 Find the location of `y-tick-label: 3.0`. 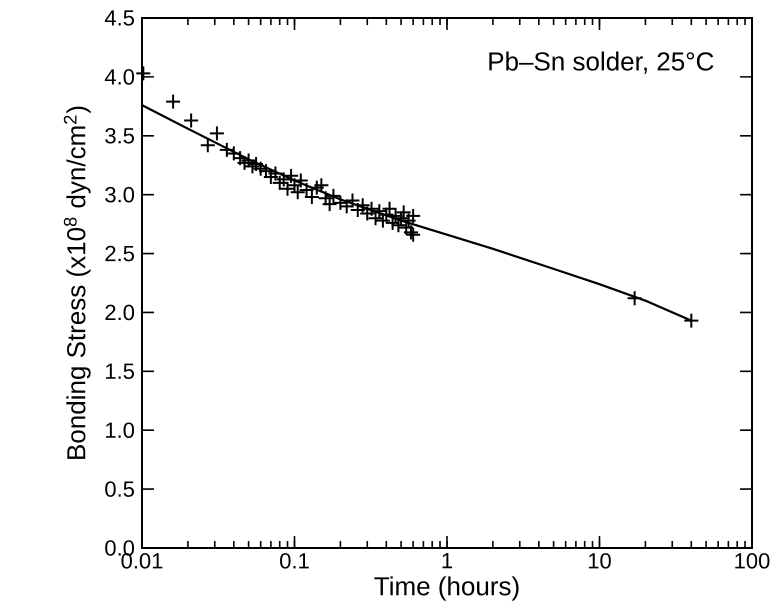

y-tick-label: 3.0 is located at coordinates (119, 194).